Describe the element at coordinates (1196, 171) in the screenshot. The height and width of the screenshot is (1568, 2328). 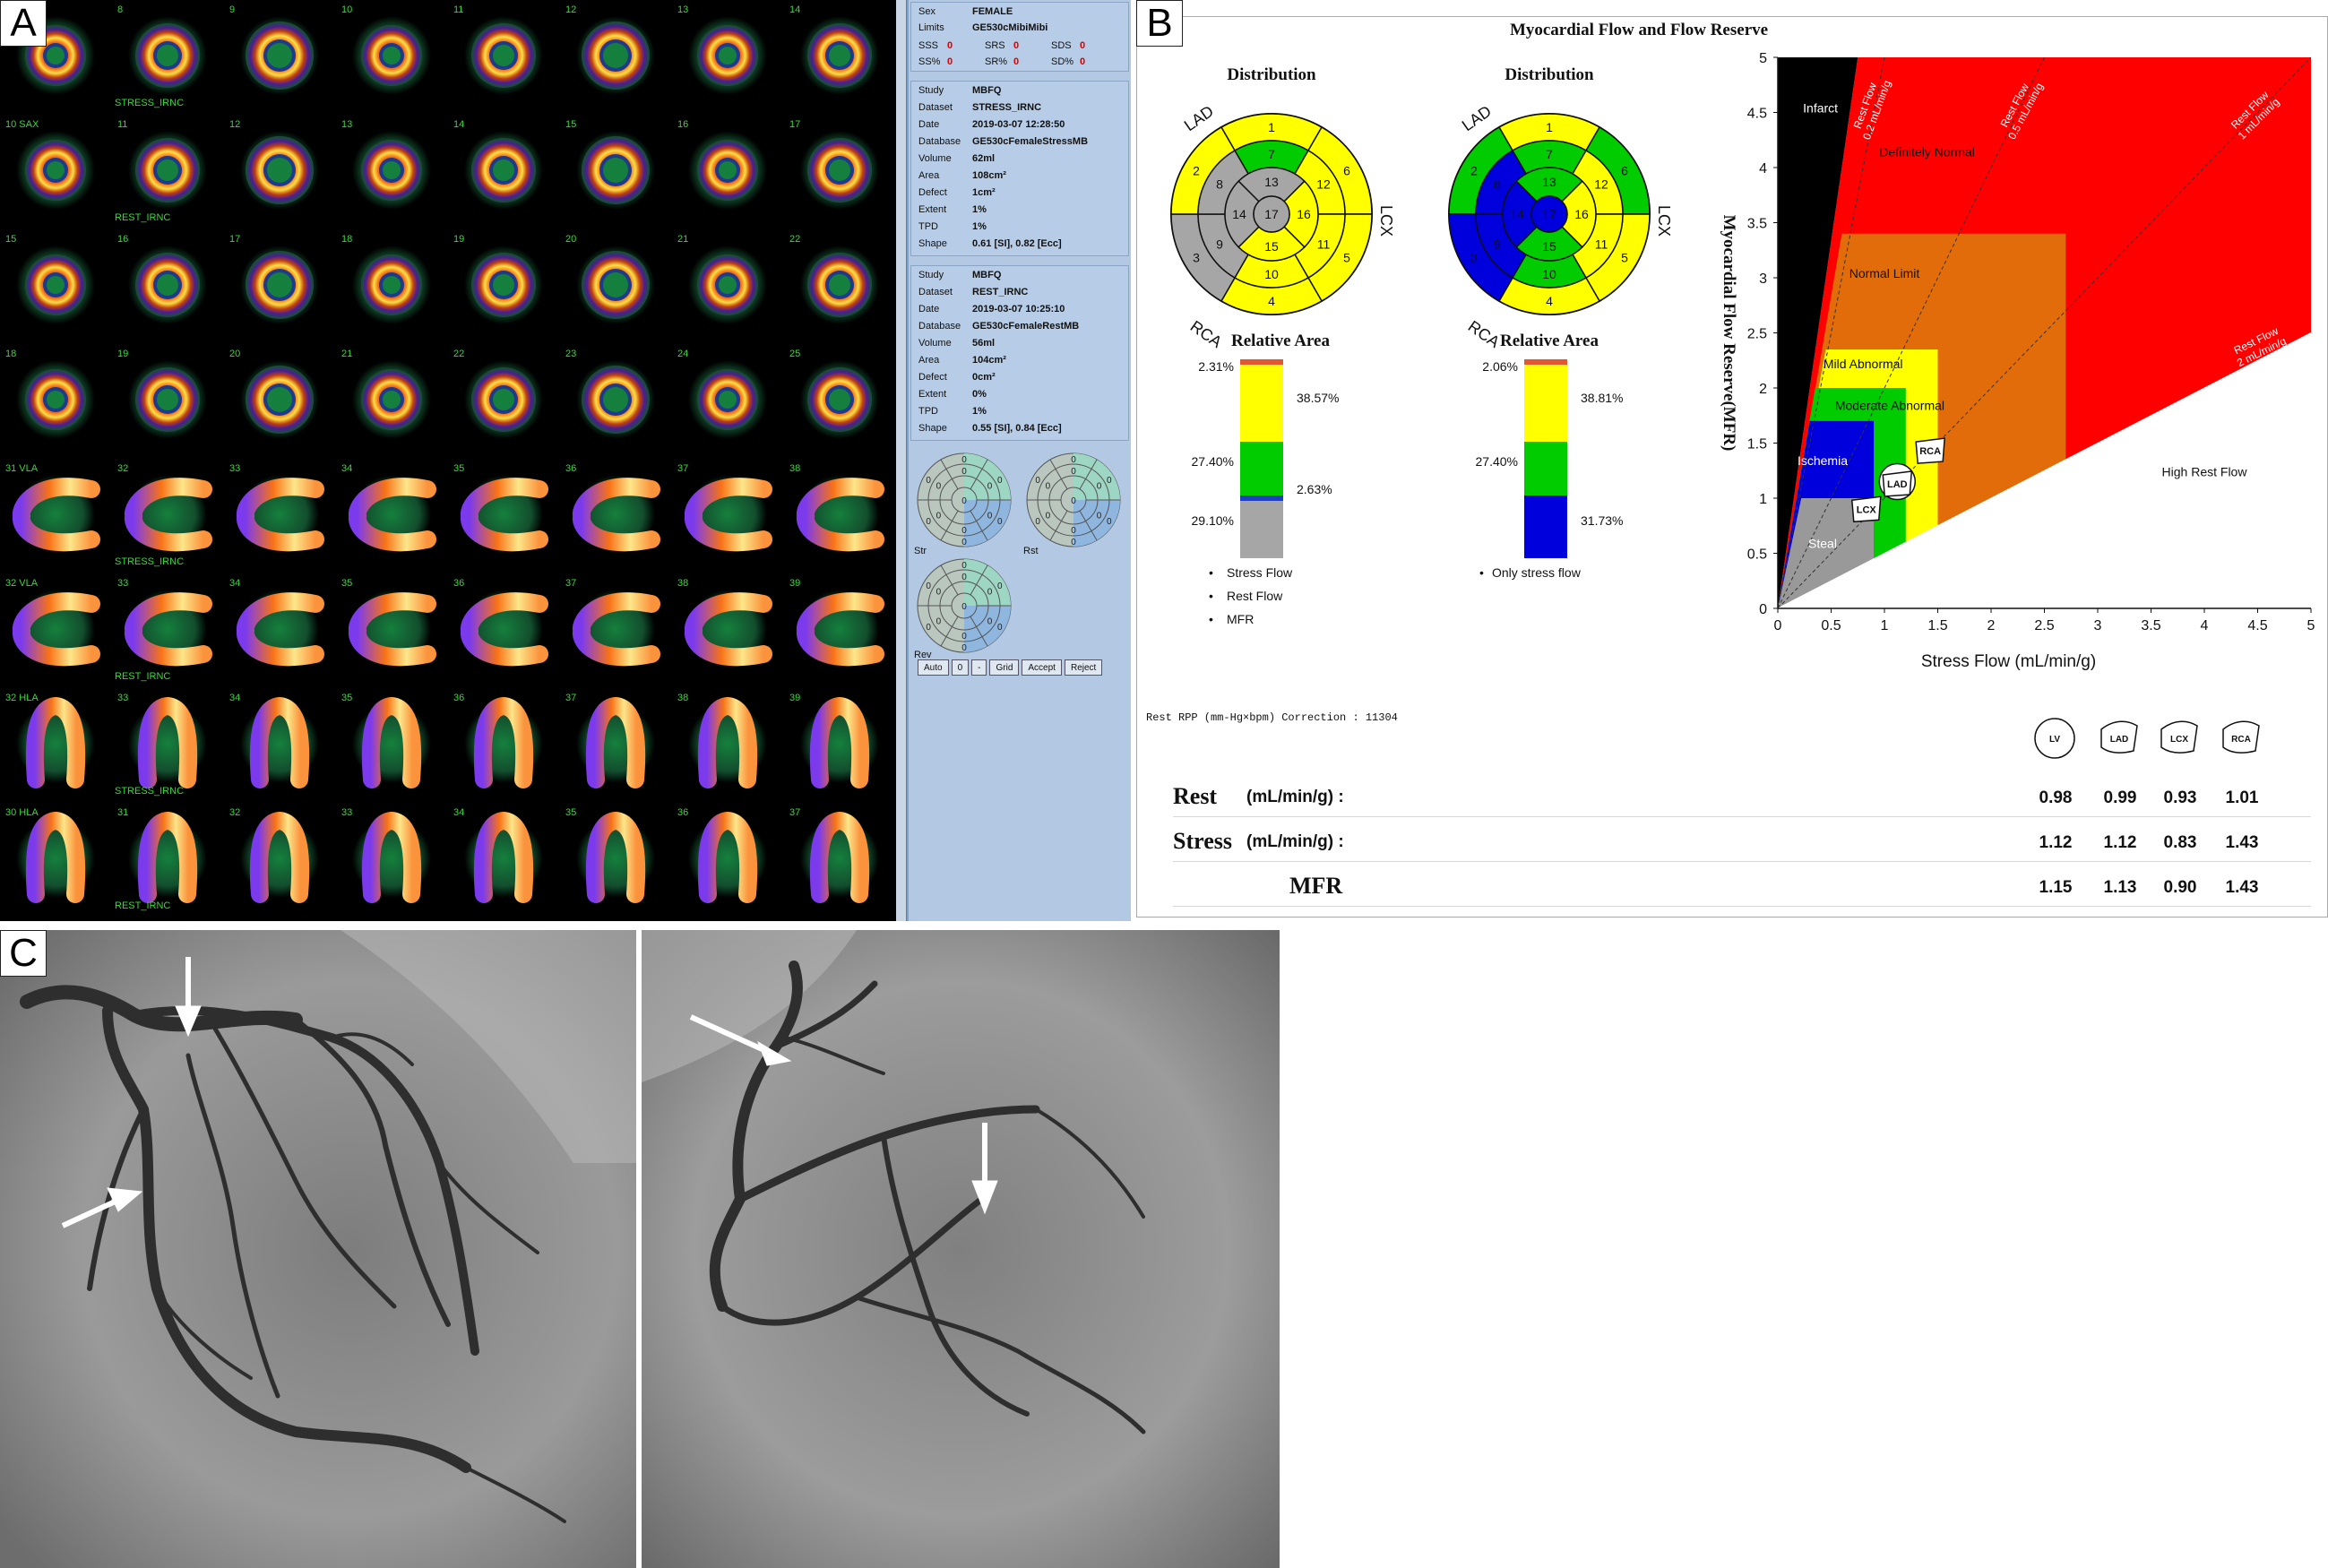
I see `segment-number: 2` at that location.